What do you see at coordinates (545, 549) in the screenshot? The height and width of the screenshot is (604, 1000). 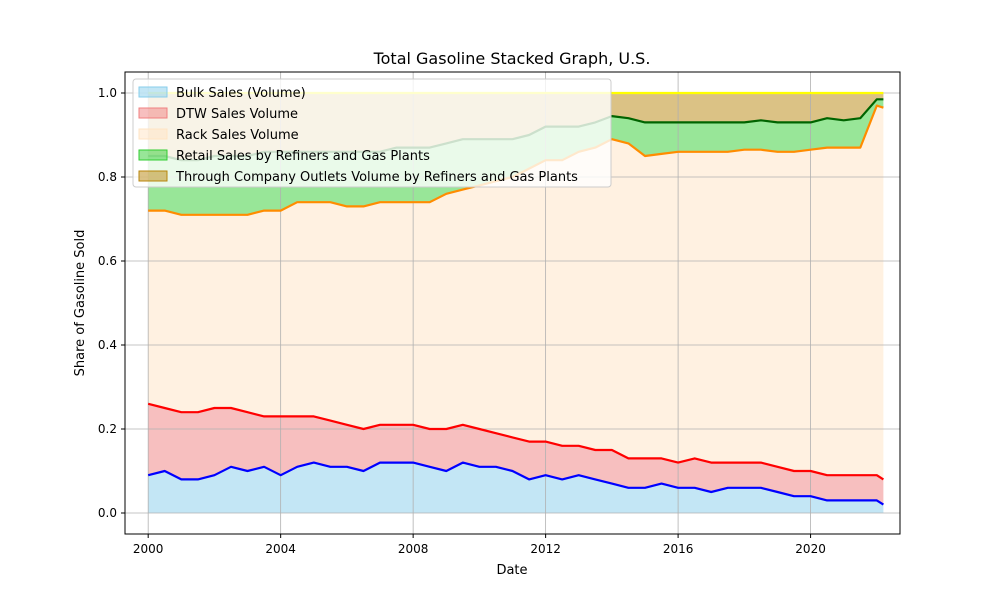 I see `x-tick-label: 2012` at bounding box center [545, 549].